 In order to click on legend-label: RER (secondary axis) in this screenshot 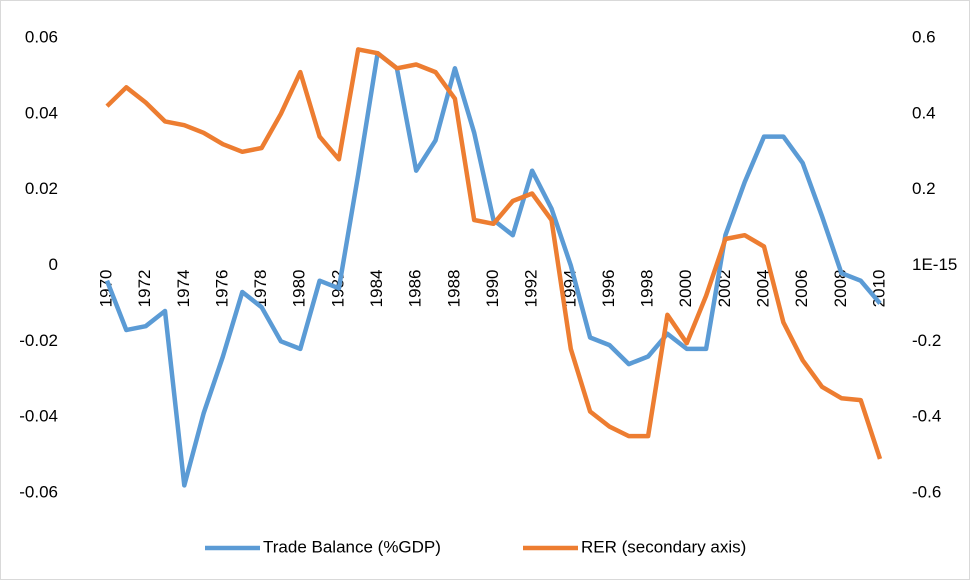, I will do `click(663, 546)`.